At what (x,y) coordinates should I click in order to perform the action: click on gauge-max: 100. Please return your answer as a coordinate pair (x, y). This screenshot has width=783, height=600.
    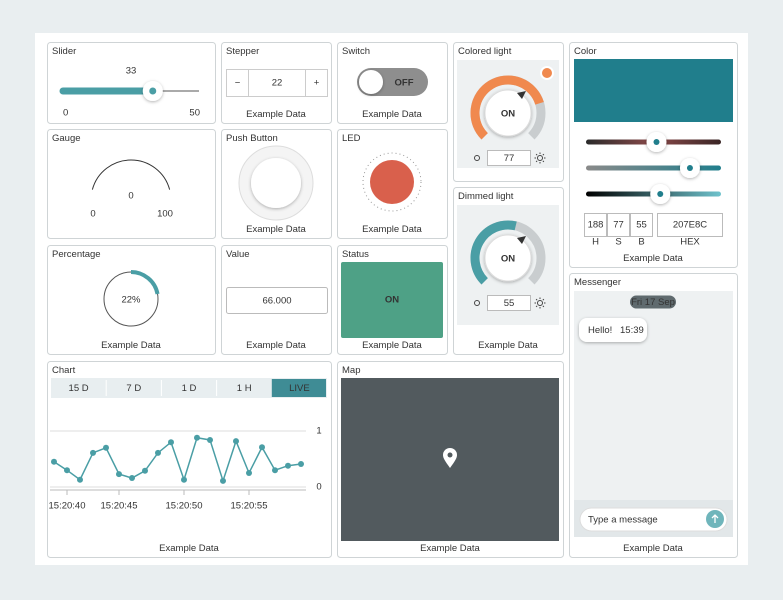
    Looking at the image, I should click on (165, 214).